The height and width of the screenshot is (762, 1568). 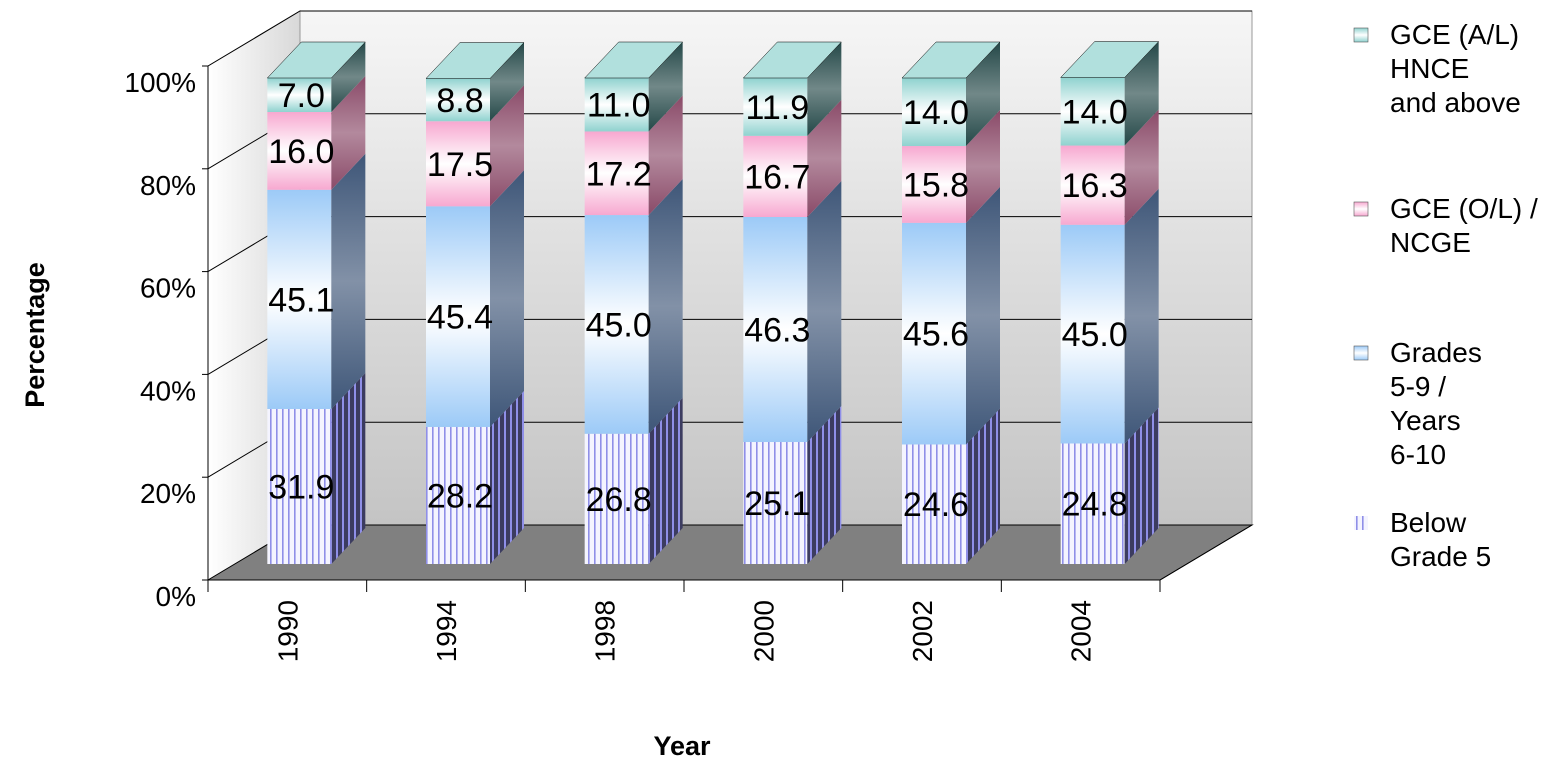 I want to click on data-label: 16.0, so click(x=301, y=152).